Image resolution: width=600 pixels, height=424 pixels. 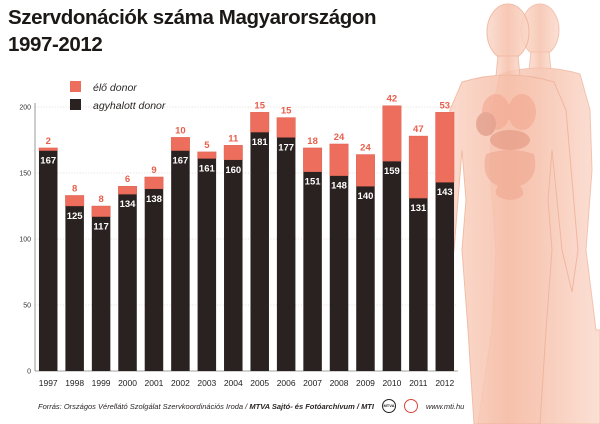 I want to click on x-tick-label: 1997, so click(x=48, y=383).